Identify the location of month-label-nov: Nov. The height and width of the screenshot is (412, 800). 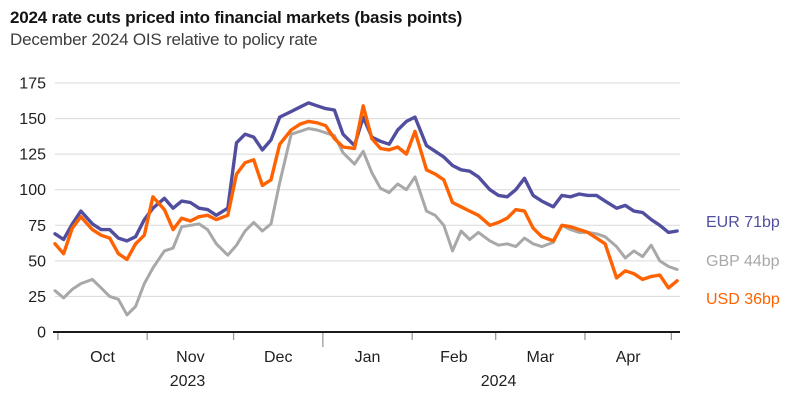
(190, 357).